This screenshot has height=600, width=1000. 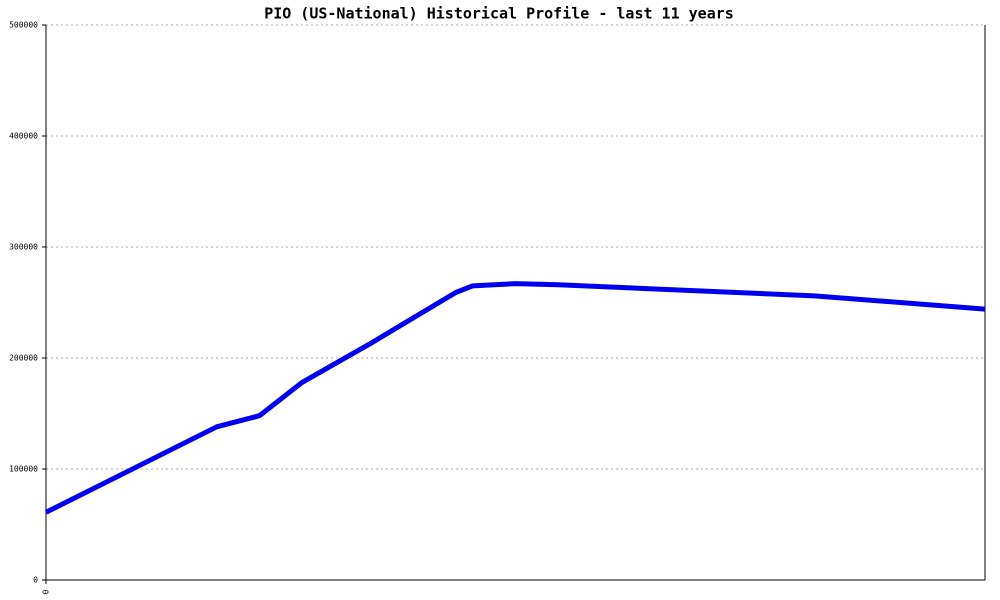 What do you see at coordinates (46, 591) in the screenshot?
I see `x-tick-label: 0` at bounding box center [46, 591].